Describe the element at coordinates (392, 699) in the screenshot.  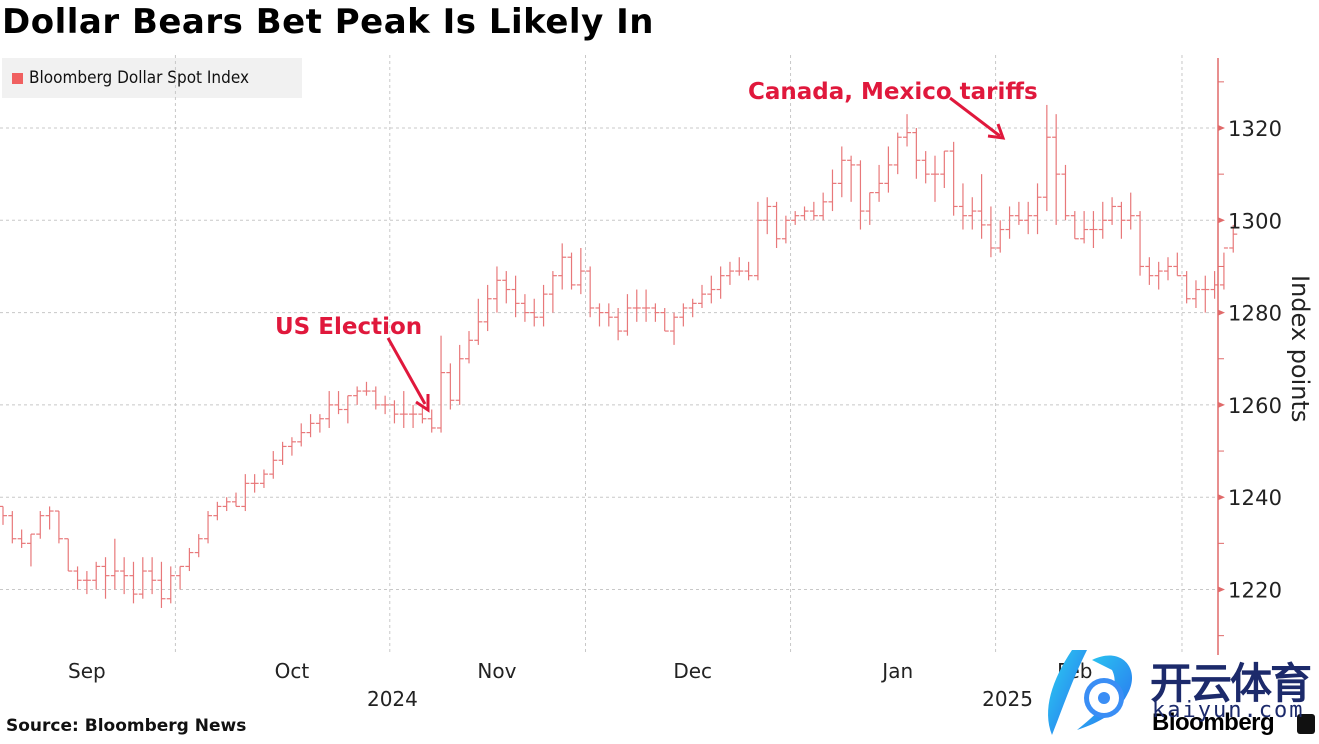
I see `x-year-label: 2024` at that location.